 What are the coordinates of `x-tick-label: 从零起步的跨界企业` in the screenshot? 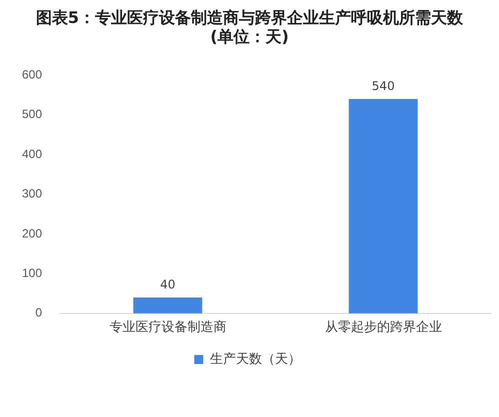 It's located at (383, 326).